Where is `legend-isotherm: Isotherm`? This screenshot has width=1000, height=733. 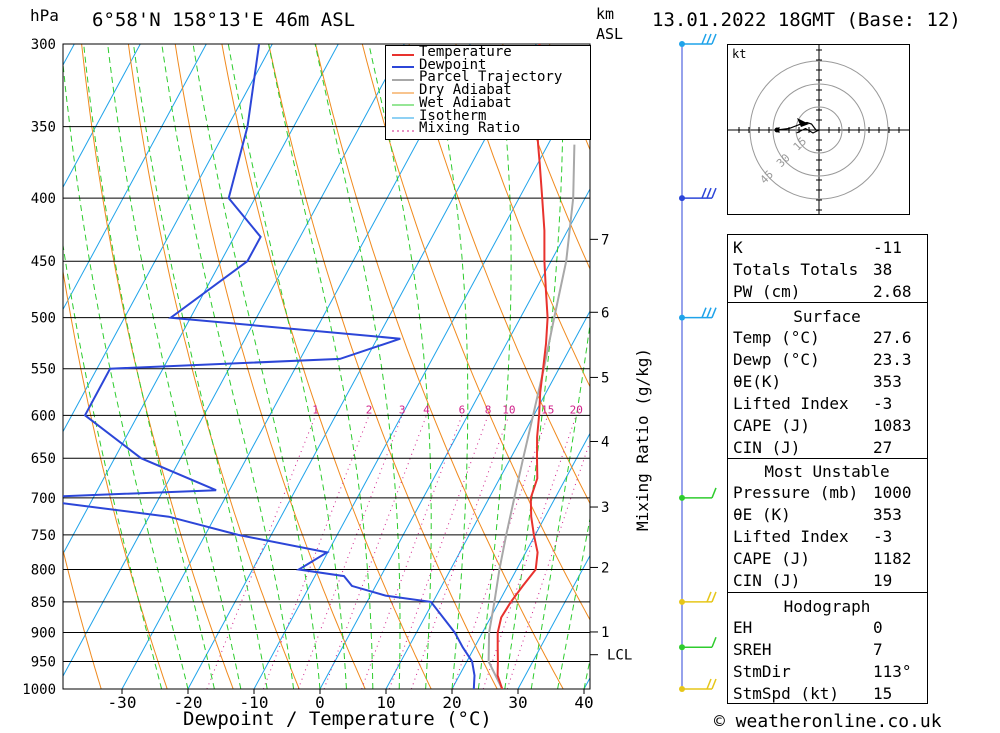 legend-isotherm: Isotherm is located at coordinates (453, 115).